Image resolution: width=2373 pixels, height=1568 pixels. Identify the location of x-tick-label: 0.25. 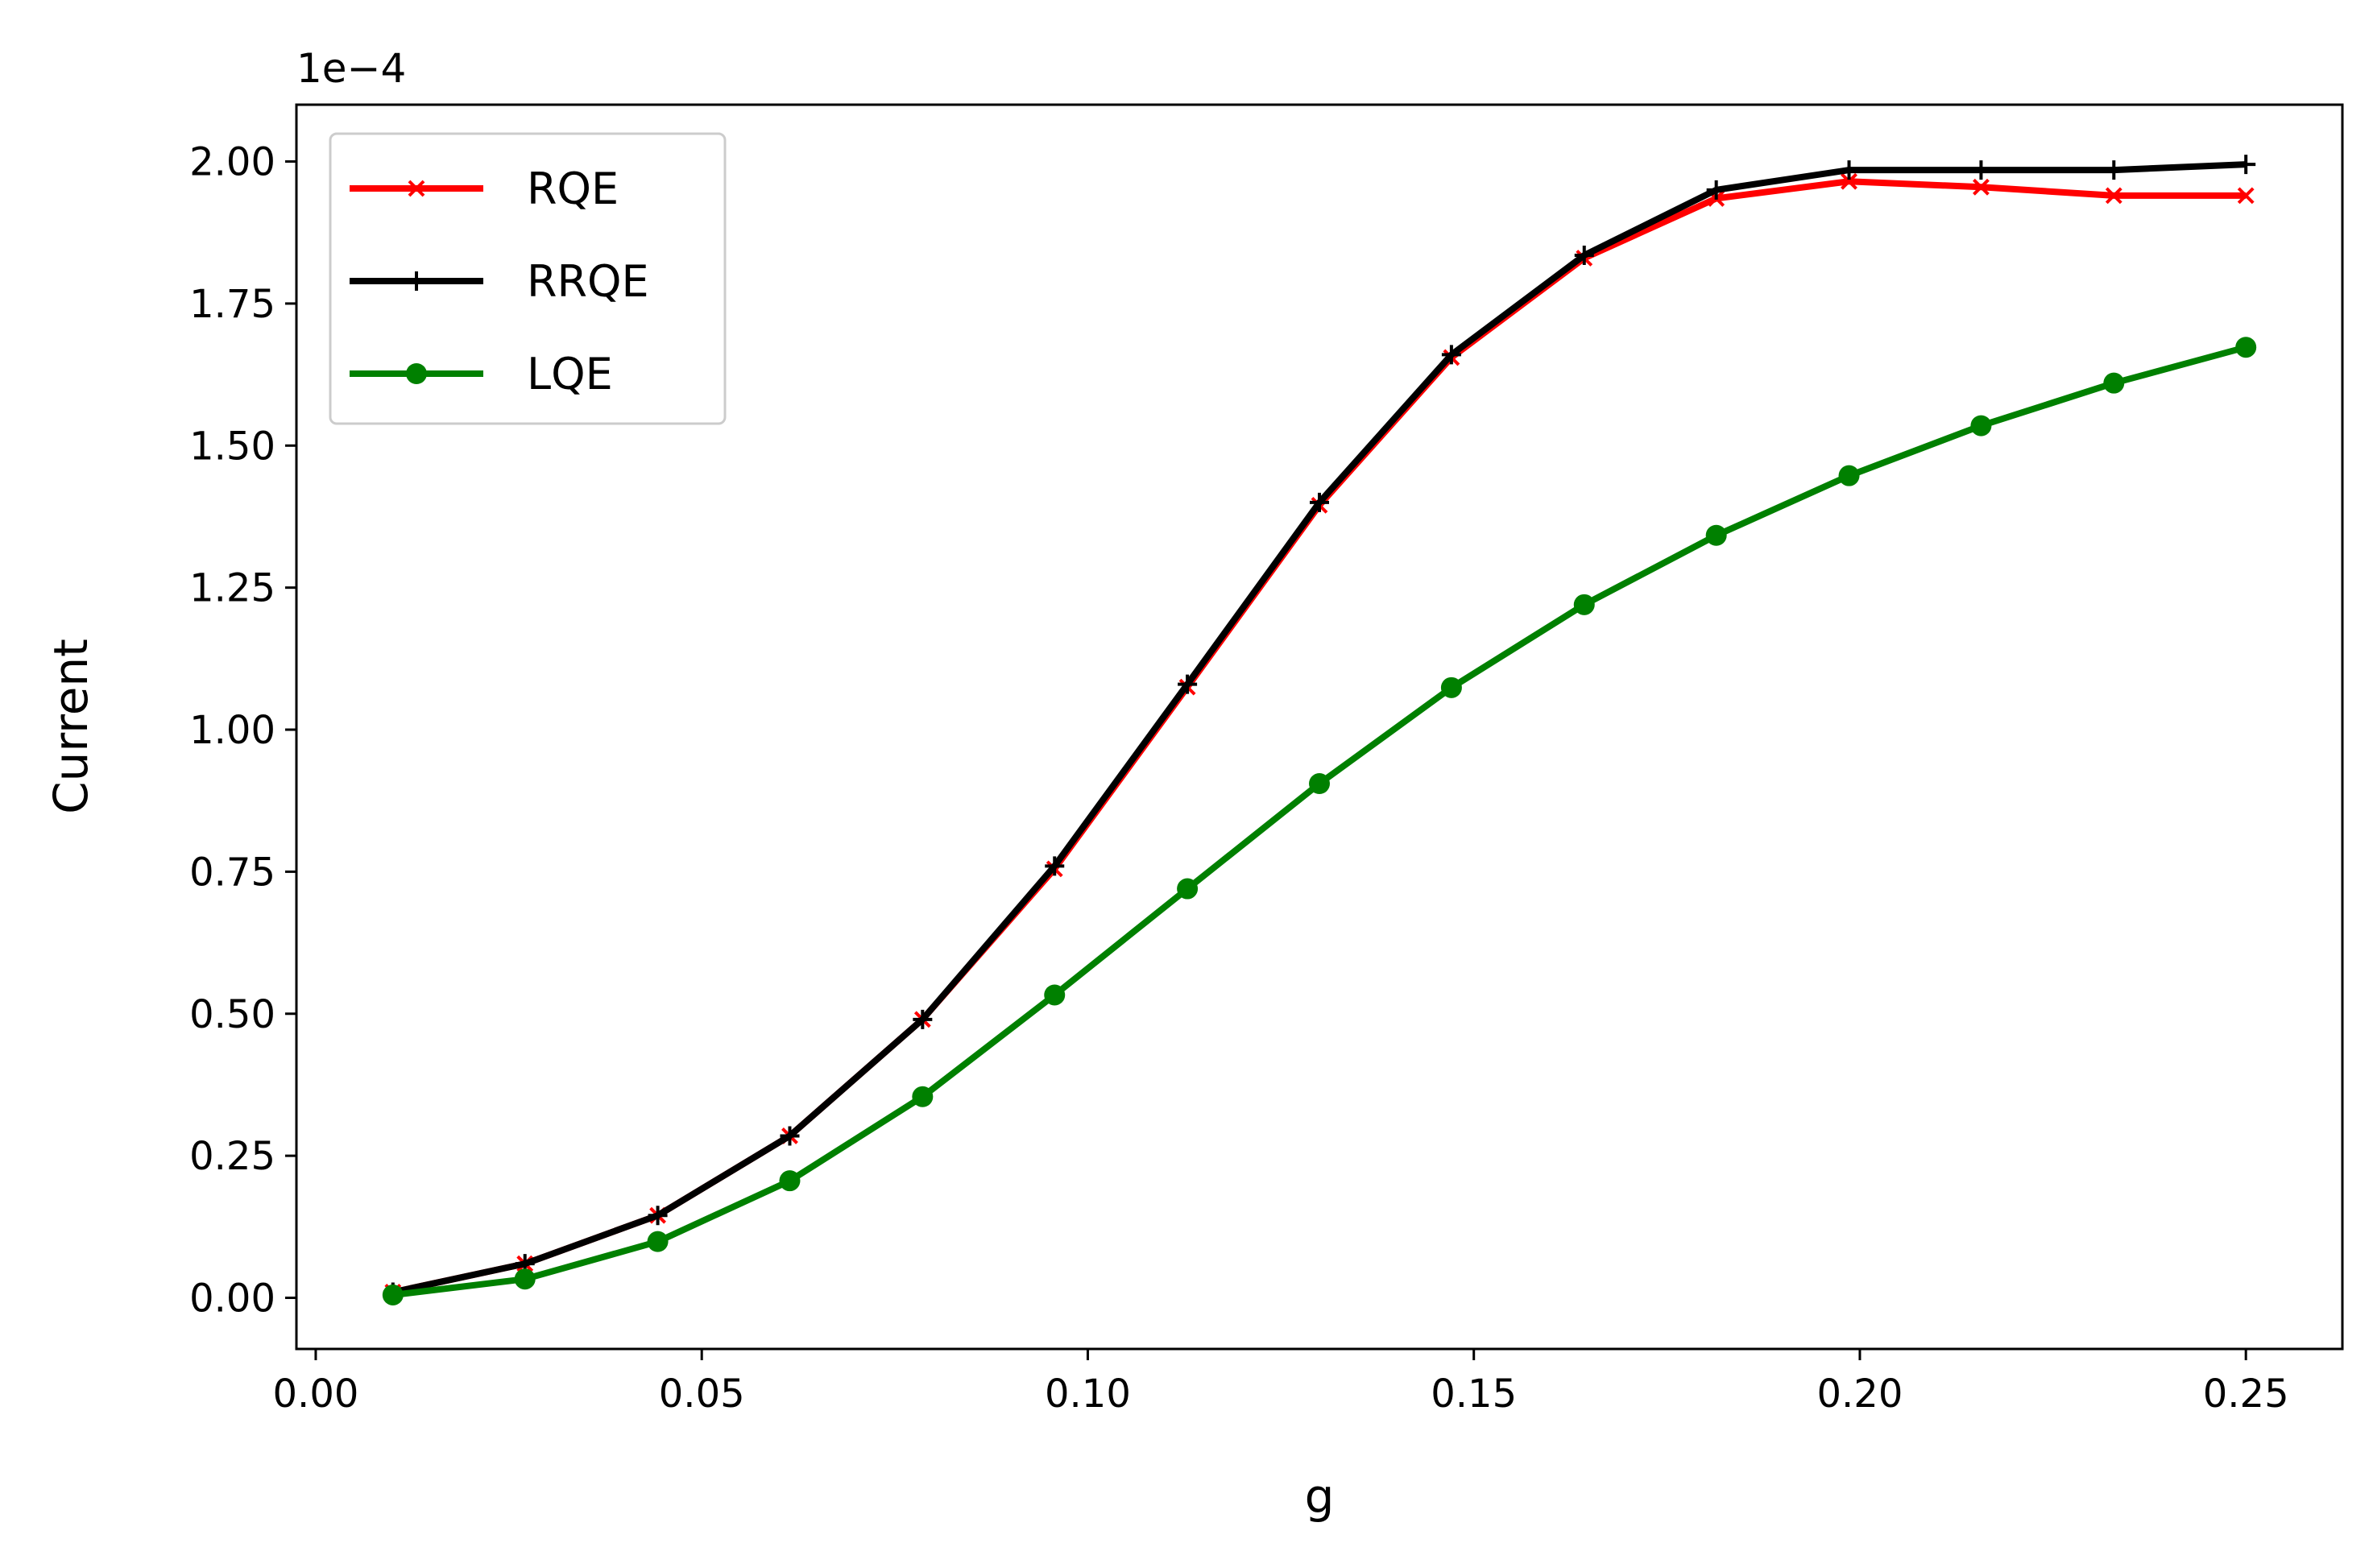
(2246, 1394).